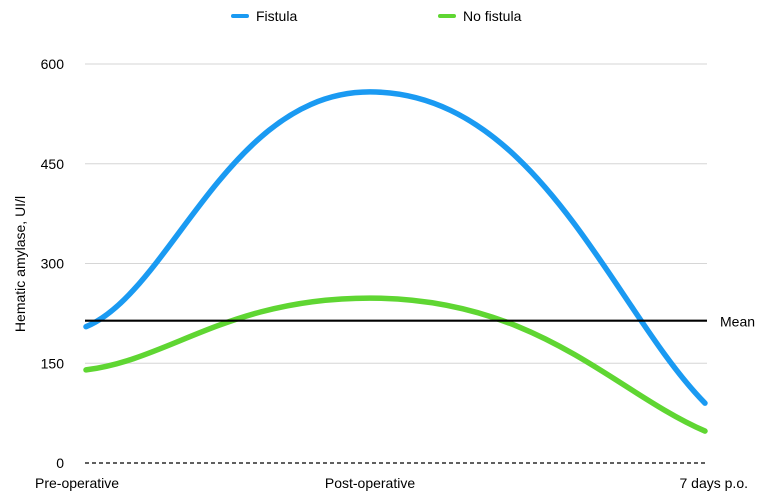 Image resolution: width=765 pixels, height=497 pixels. I want to click on y-tick-label-300: 300, so click(53, 264).